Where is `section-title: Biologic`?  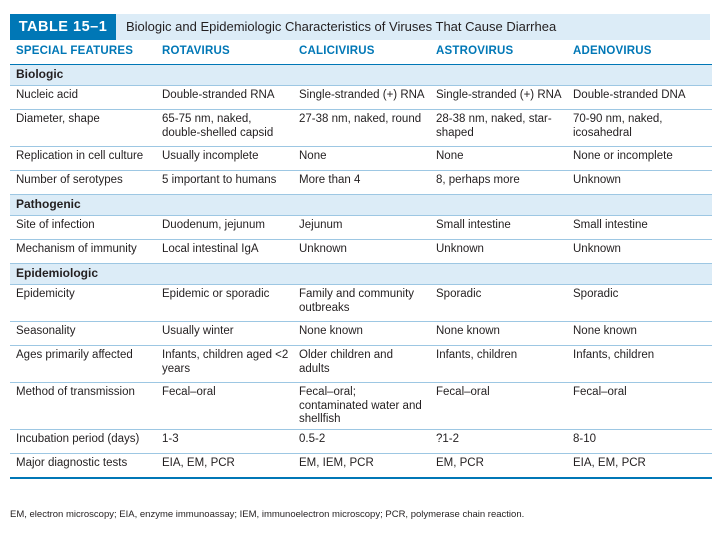
section-title: Biologic is located at coordinates (361, 75).